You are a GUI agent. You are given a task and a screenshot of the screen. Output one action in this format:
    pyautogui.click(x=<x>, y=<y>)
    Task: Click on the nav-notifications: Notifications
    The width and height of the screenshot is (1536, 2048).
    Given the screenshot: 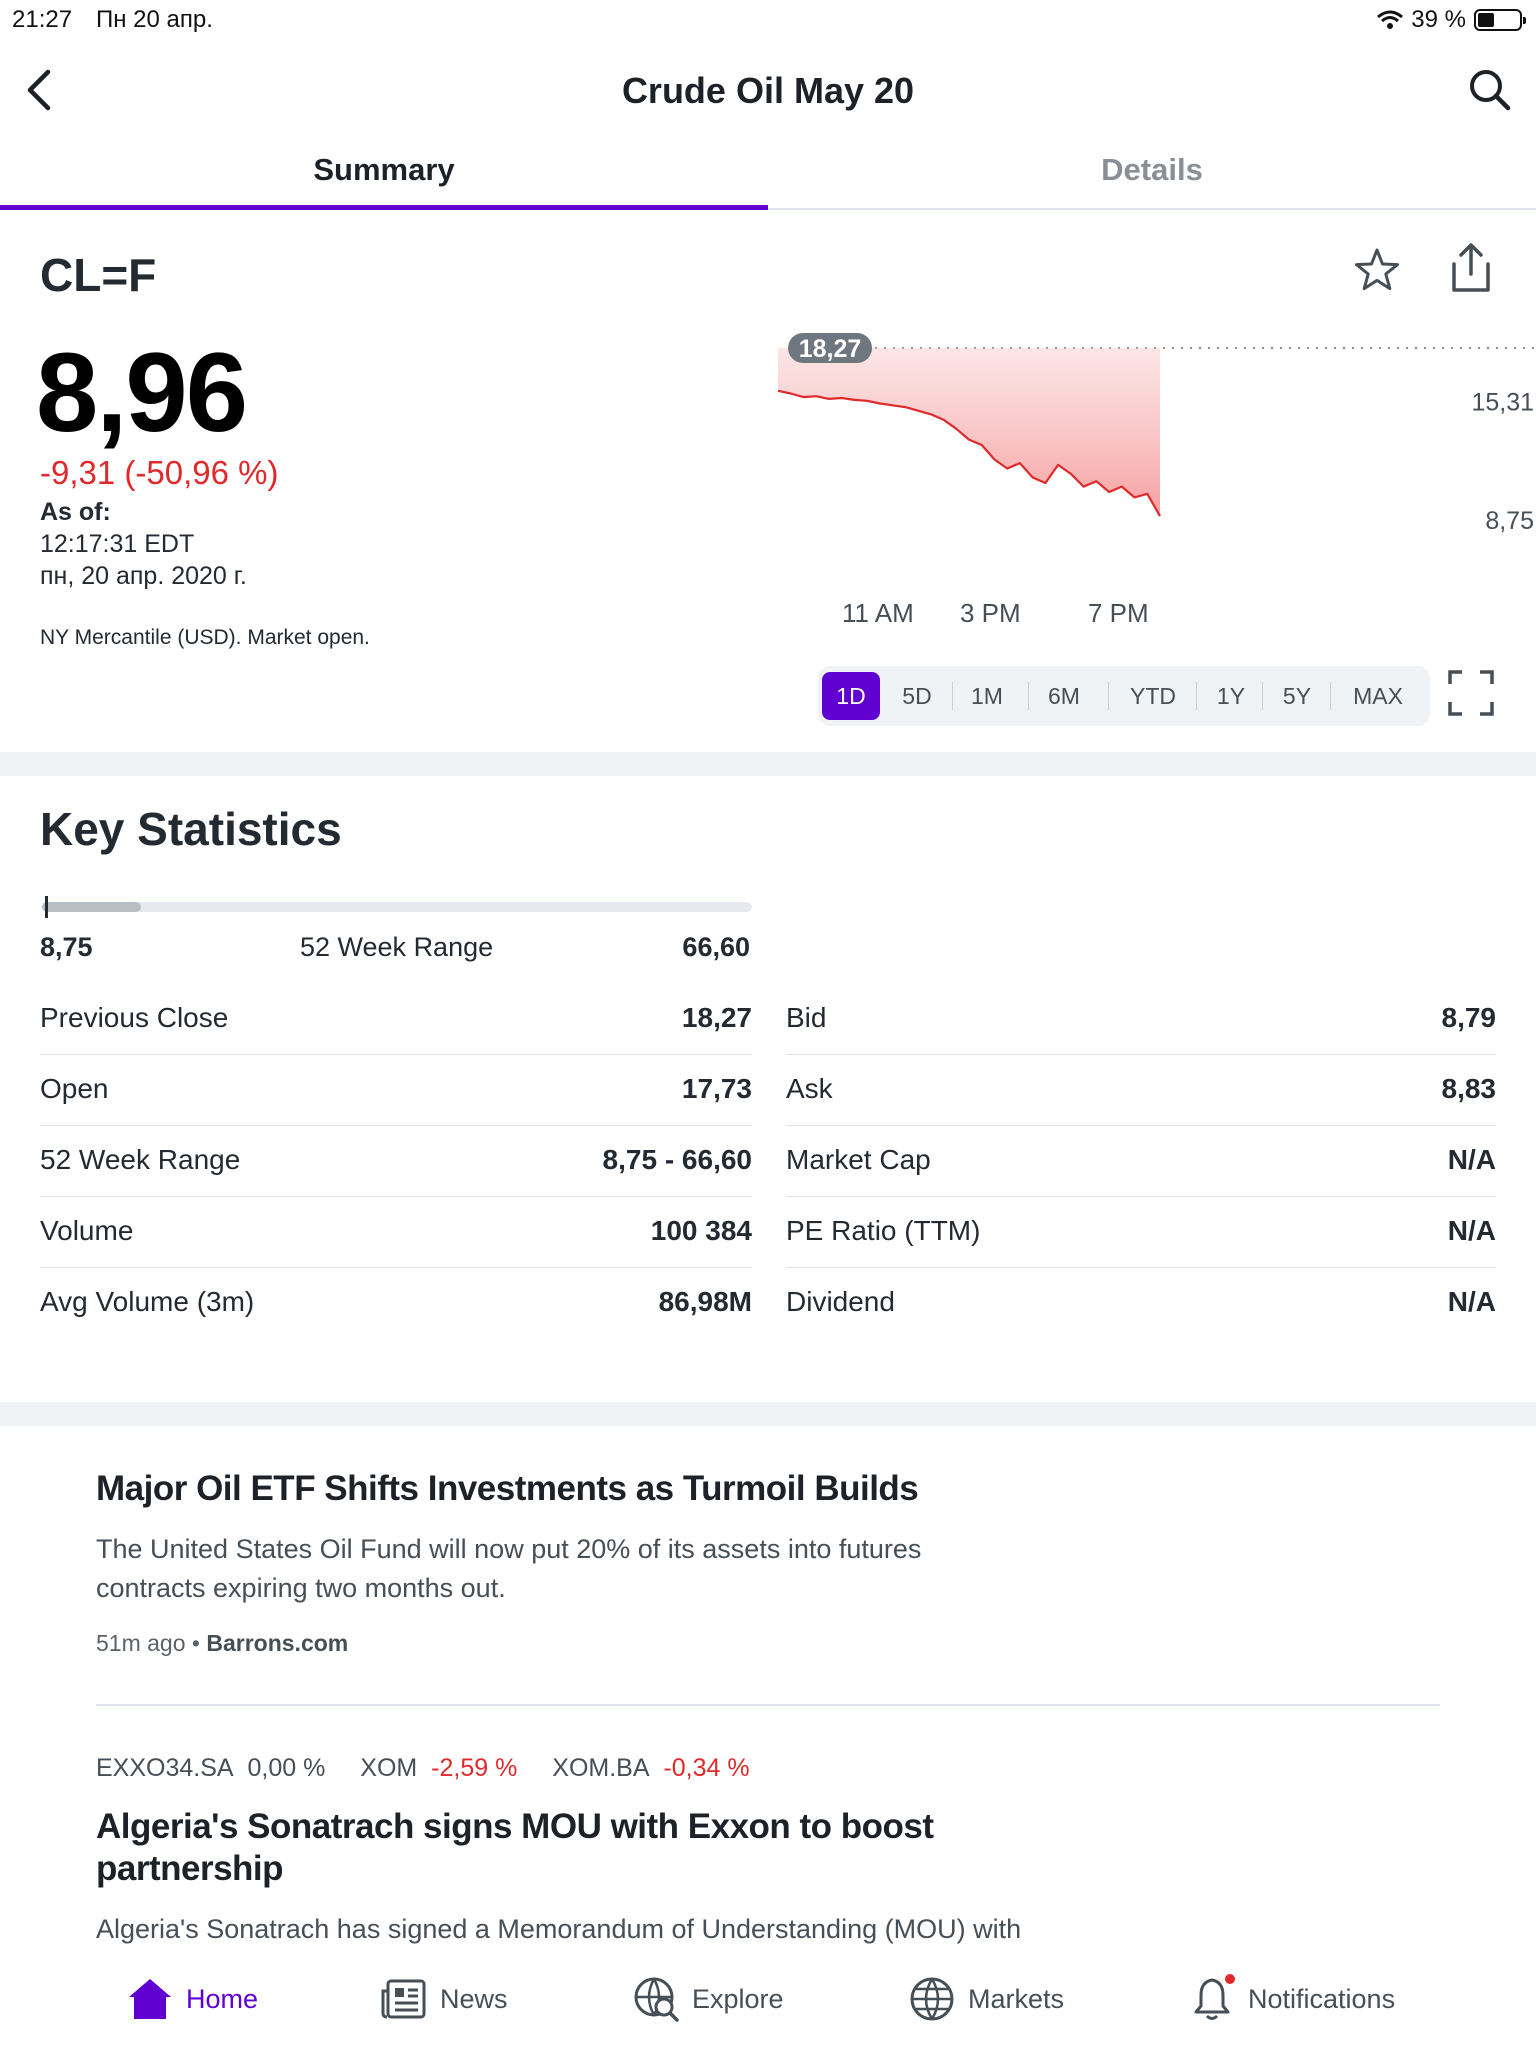 What is the action you would take?
    pyautogui.click(x=1291, y=1999)
    